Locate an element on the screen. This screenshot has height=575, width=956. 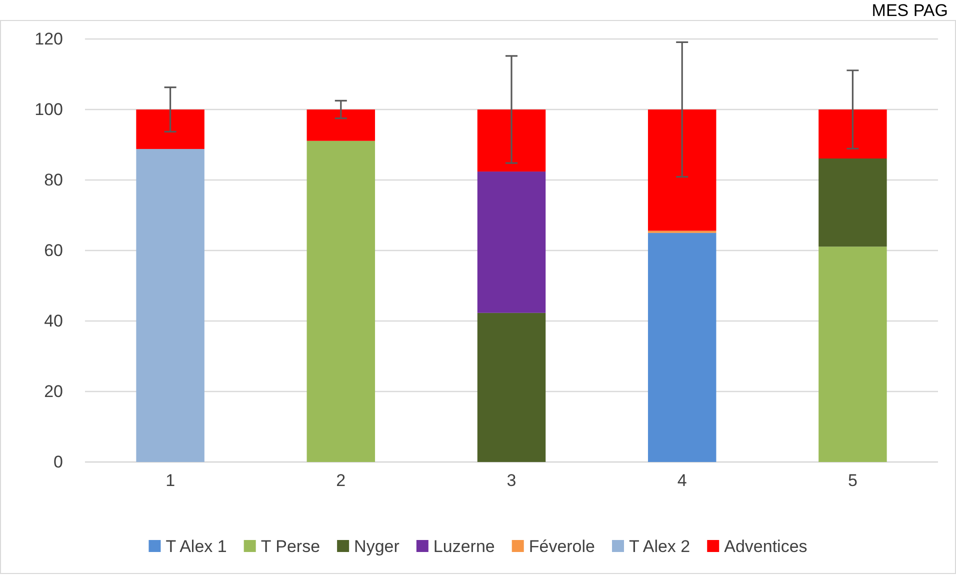
x-tick-label: 5 is located at coordinates (853, 480).